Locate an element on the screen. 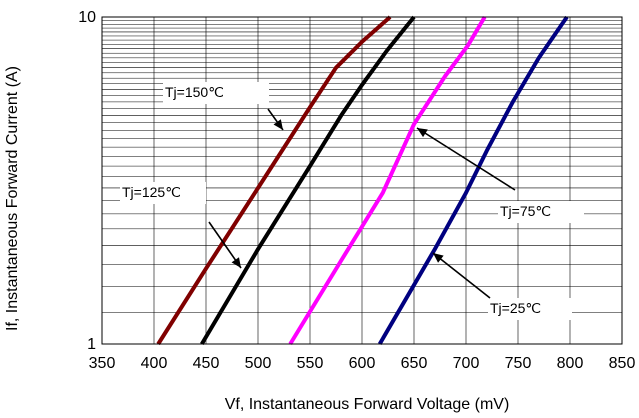 The height and width of the screenshot is (418, 639). series-annotation-label: Tj=25℃ is located at coordinates (515, 308).